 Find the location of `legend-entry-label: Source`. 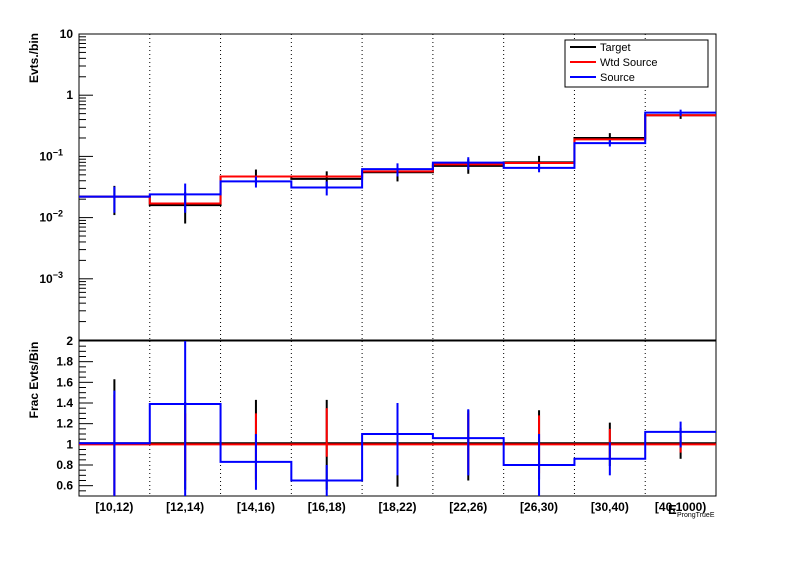

legend-entry-label: Source is located at coordinates (617, 78).